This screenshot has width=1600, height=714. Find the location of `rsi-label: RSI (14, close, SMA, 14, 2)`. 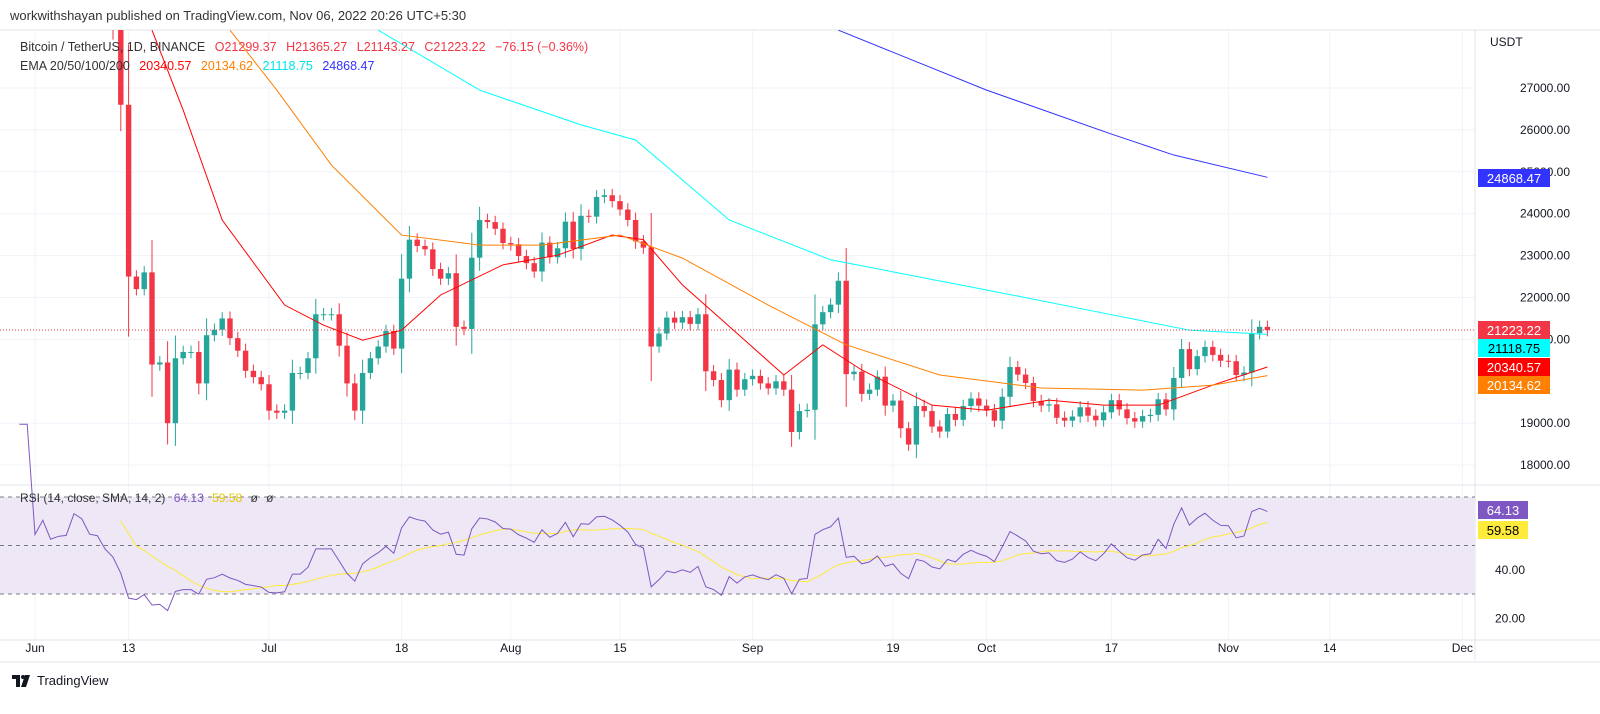

rsi-label: RSI (14, close, SMA, 14, 2) is located at coordinates (93, 498).